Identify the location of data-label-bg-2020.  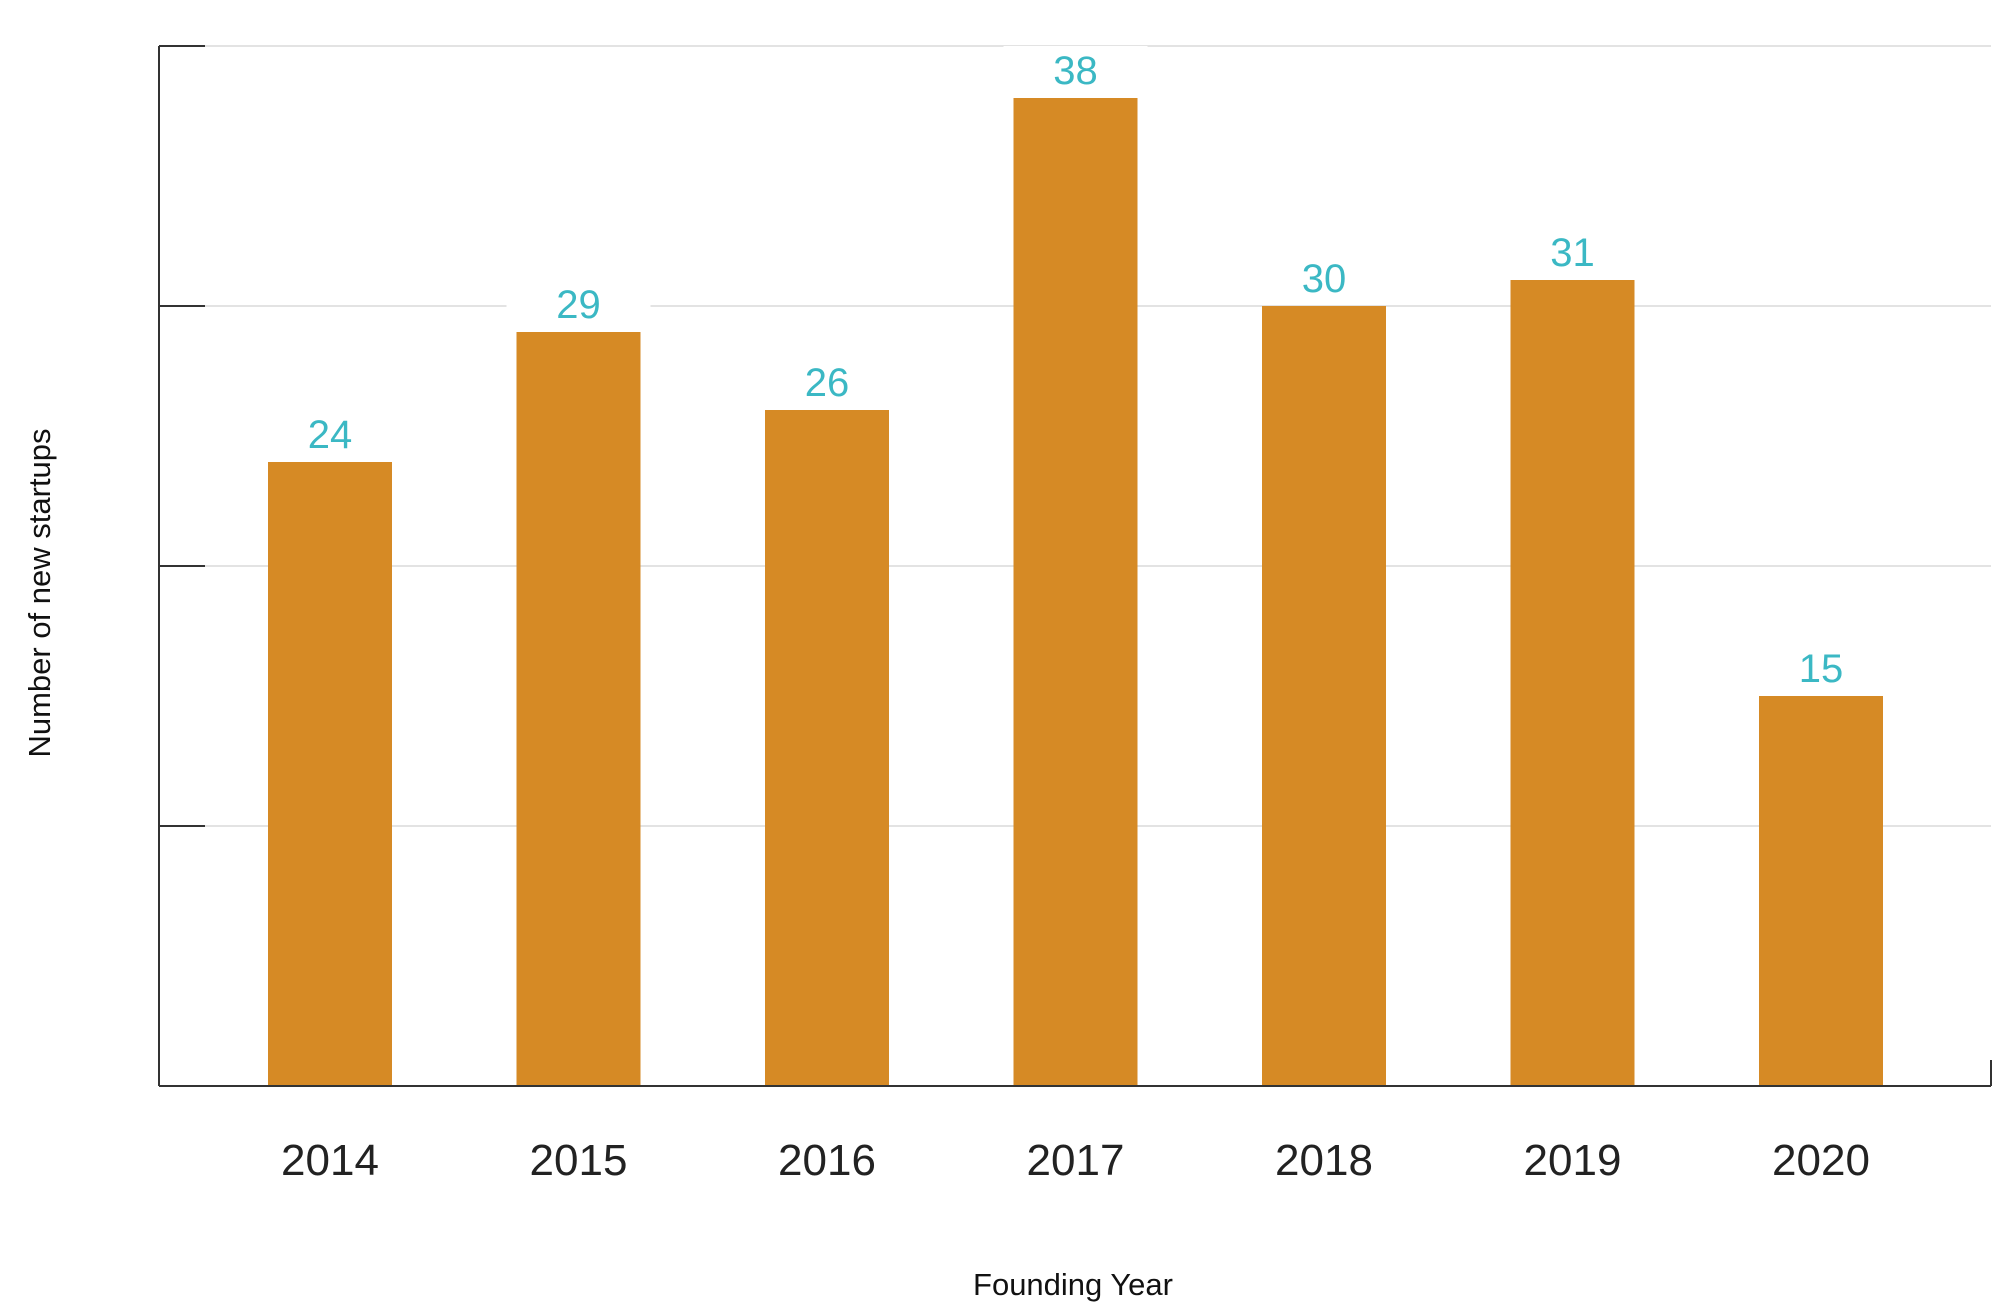
(1821, 667).